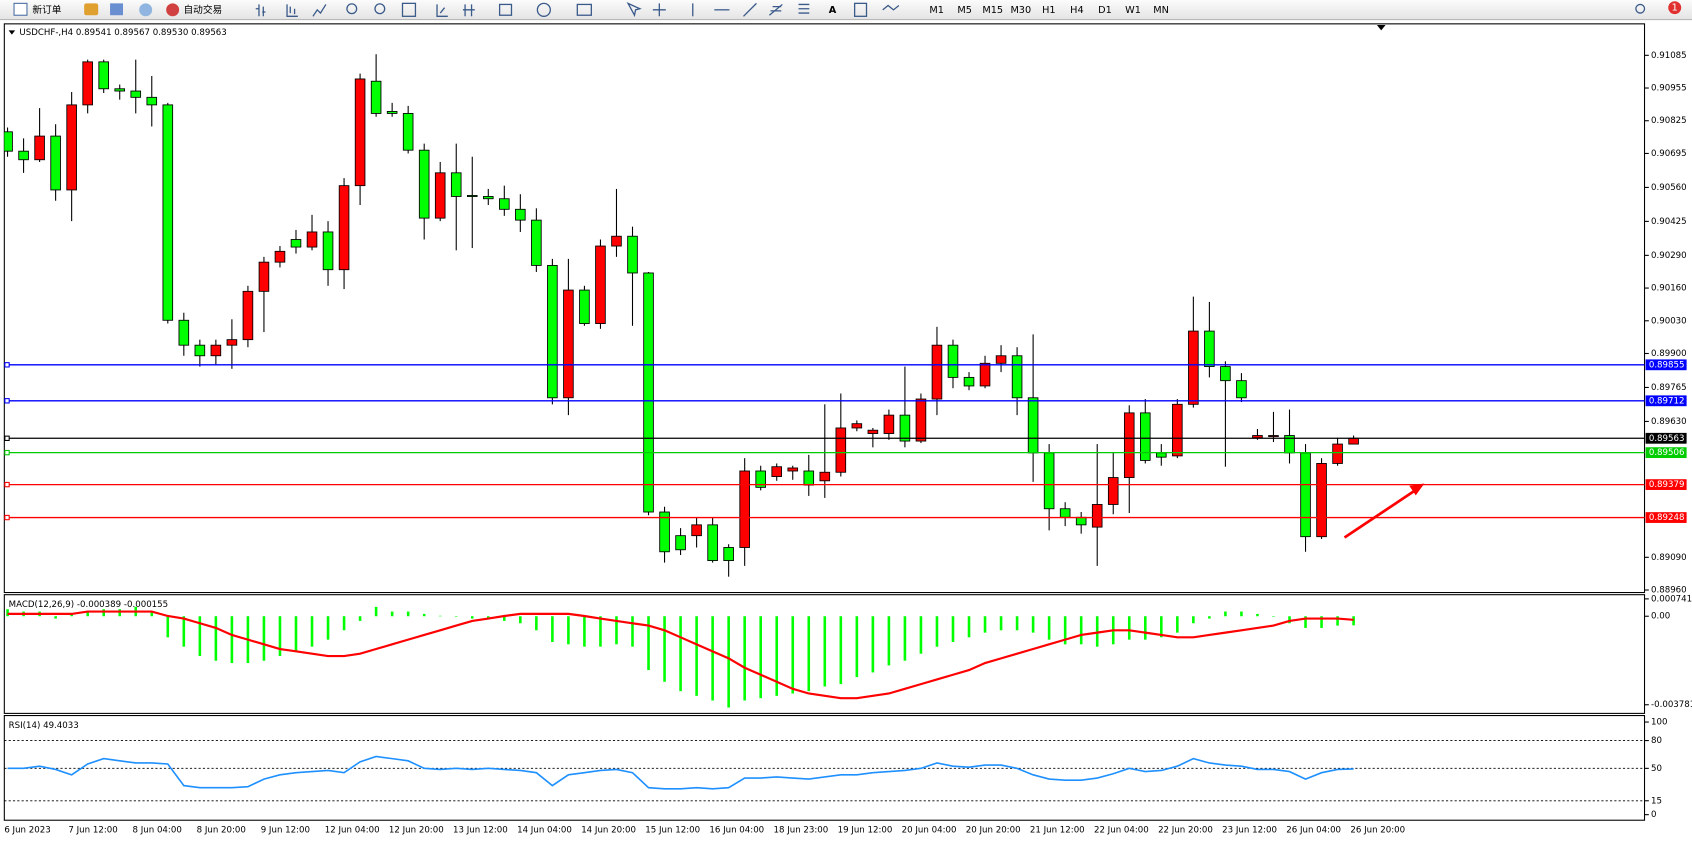 The image size is (1692, 843). Describe the element at coordinates (1671, 705) in the screenshot. I see `y-tick-label: -0.003781` at that location.